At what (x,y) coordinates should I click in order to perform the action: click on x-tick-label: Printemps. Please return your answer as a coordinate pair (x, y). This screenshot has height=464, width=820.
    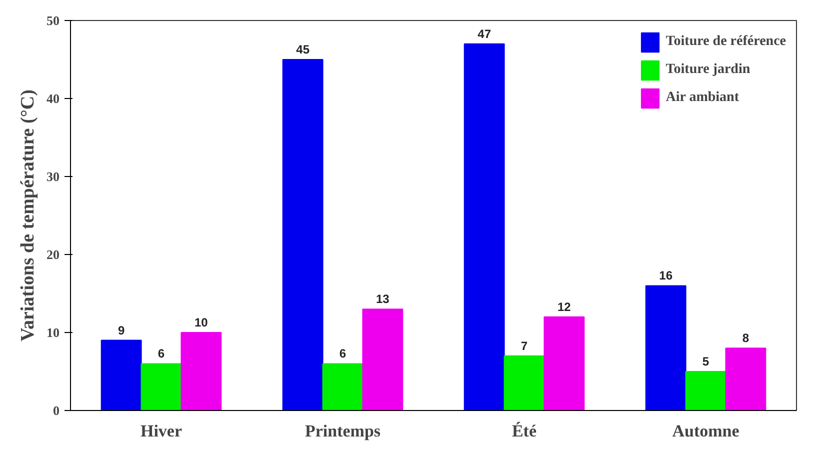
    Looking at the image, I should click on (342, 431).